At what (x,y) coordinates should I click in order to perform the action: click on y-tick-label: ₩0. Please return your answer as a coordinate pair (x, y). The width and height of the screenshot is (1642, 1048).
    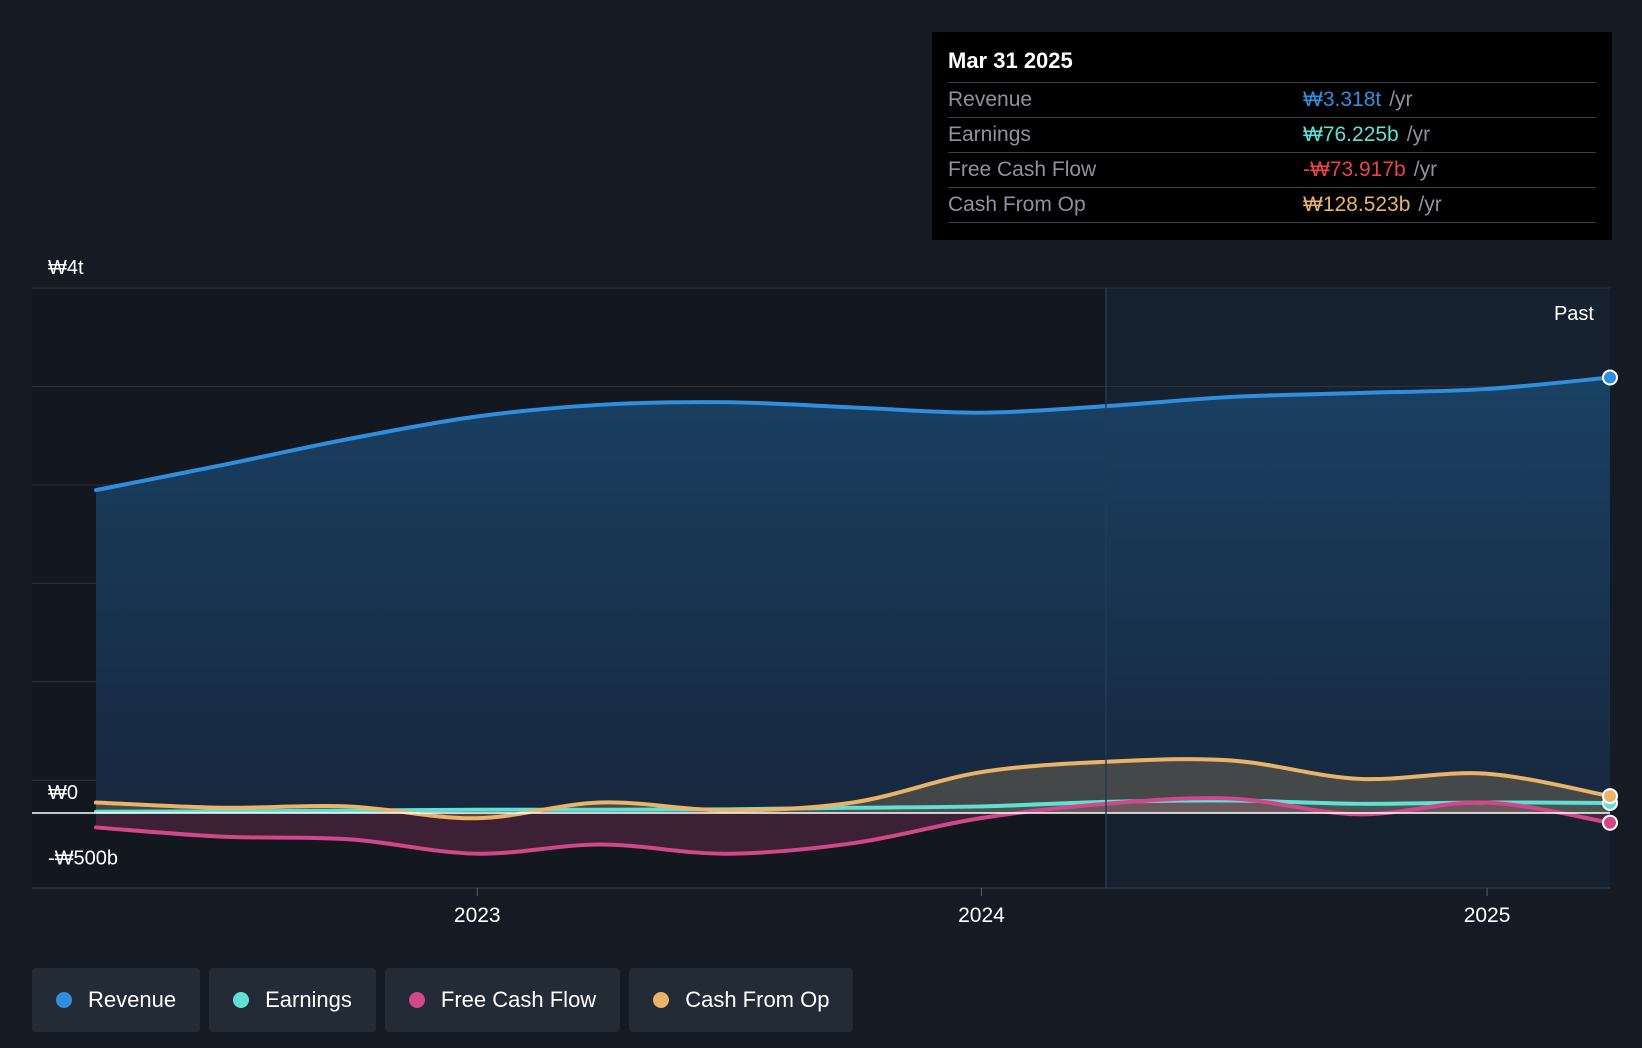
    Looking at the image, I should click on (63, 793).